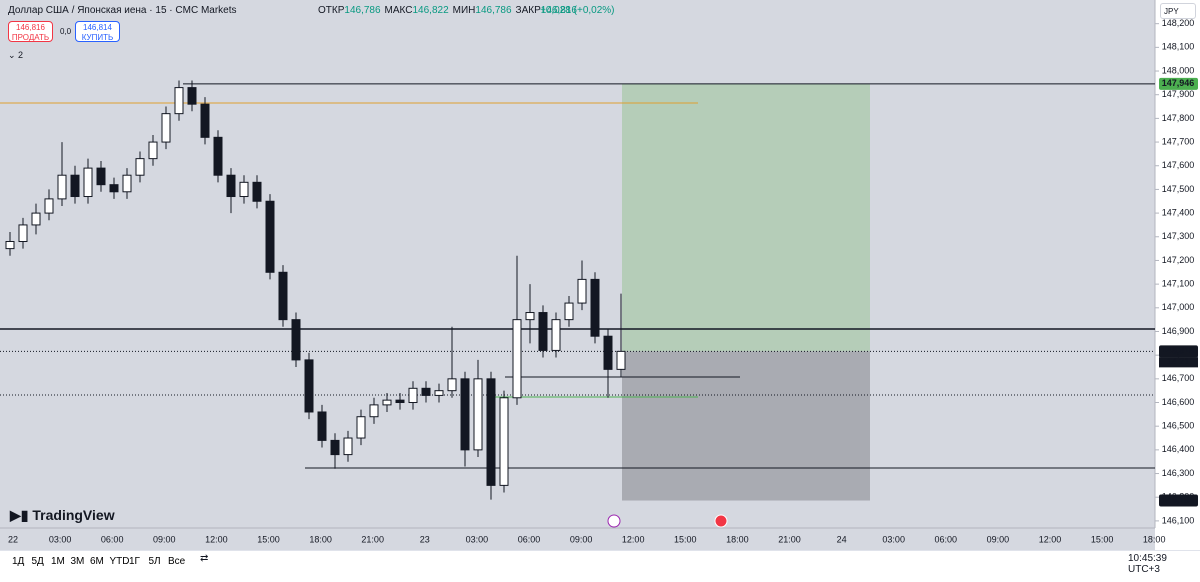  What do you see at coordinates (97, 561) in the screenshot?
I see `range-button: 6М` at bounding box center [97, 561].